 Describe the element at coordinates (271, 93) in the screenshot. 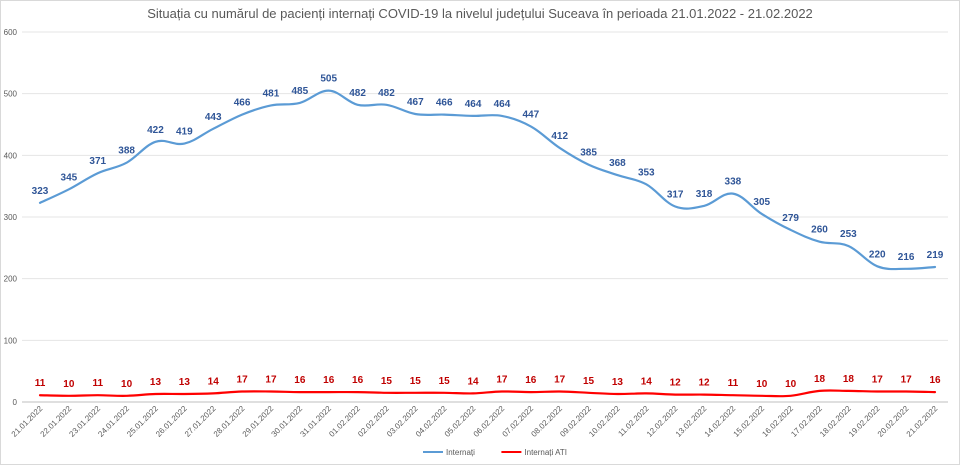

I see `data-label: 481` at that location.